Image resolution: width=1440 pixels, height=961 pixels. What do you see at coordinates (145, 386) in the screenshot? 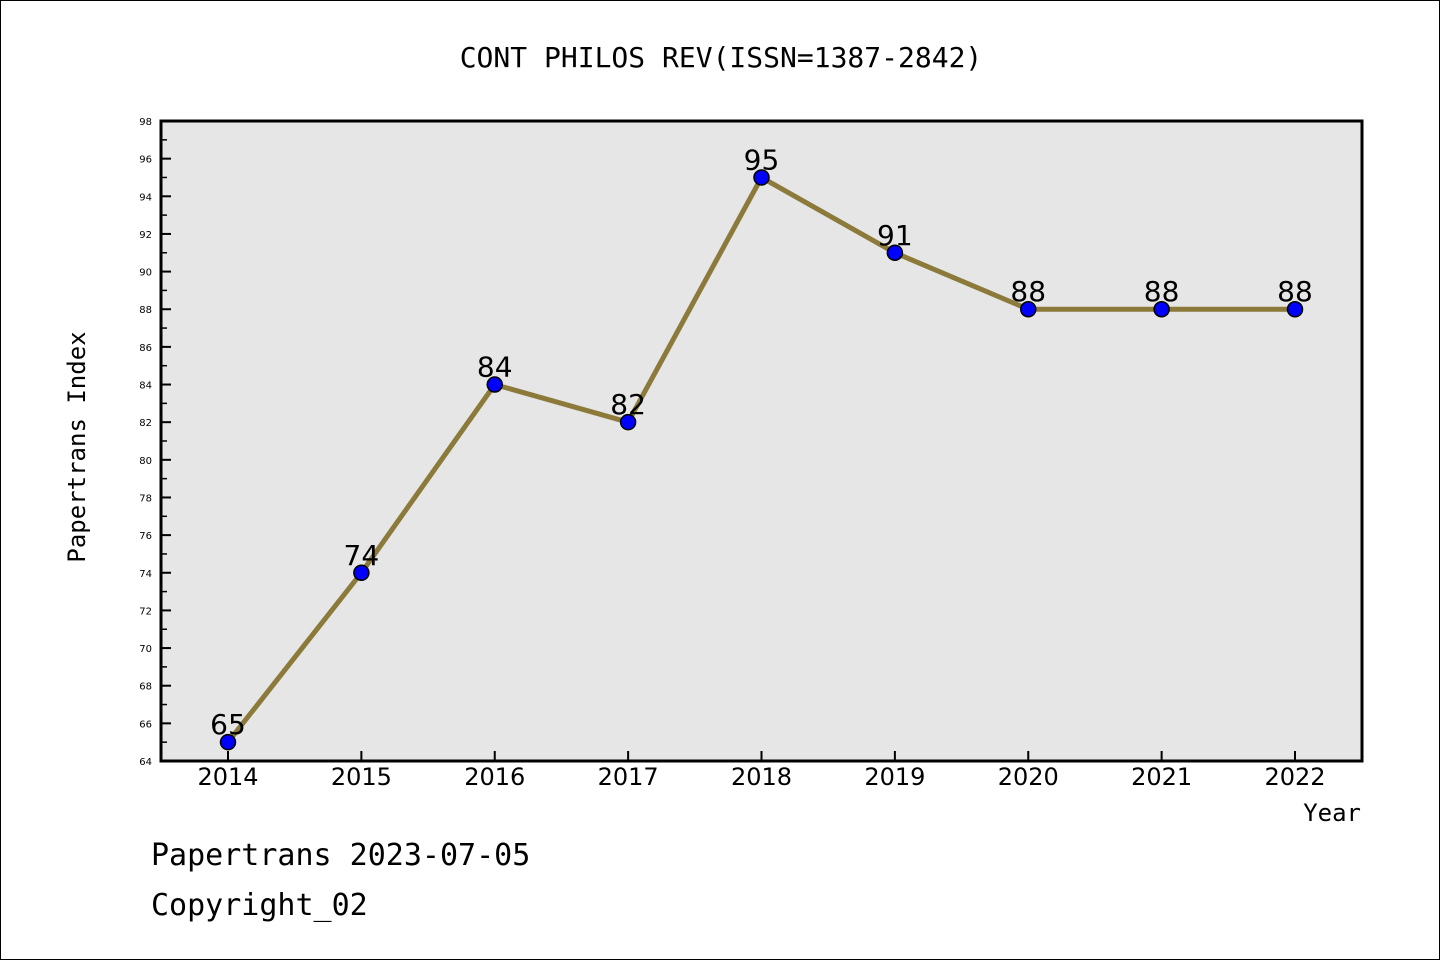
I see `y-tick-label: 84` at bounding box center [145, 386].